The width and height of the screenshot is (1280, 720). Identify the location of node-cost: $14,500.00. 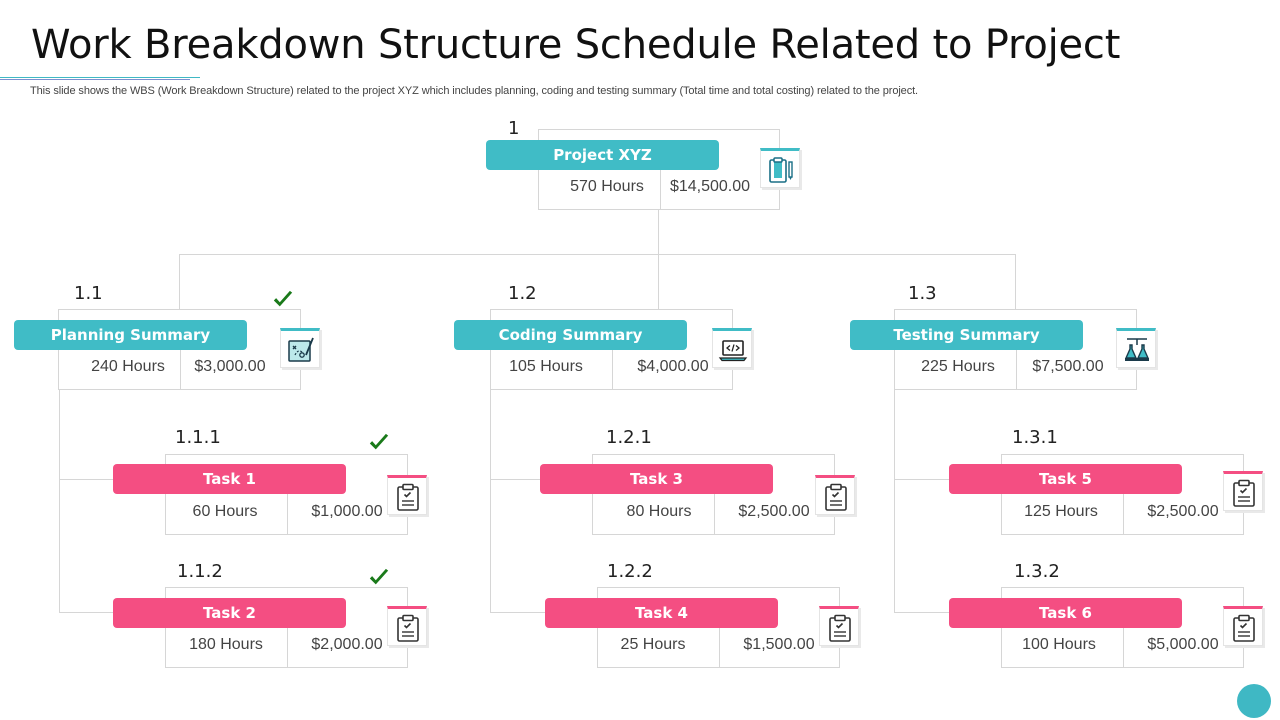
(710, 186).